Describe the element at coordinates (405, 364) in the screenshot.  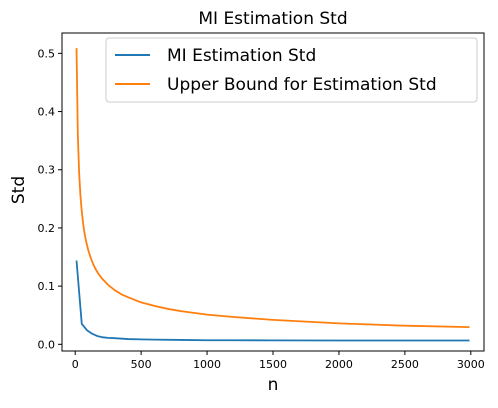
I see `x-tick-label: 2500` at that location.